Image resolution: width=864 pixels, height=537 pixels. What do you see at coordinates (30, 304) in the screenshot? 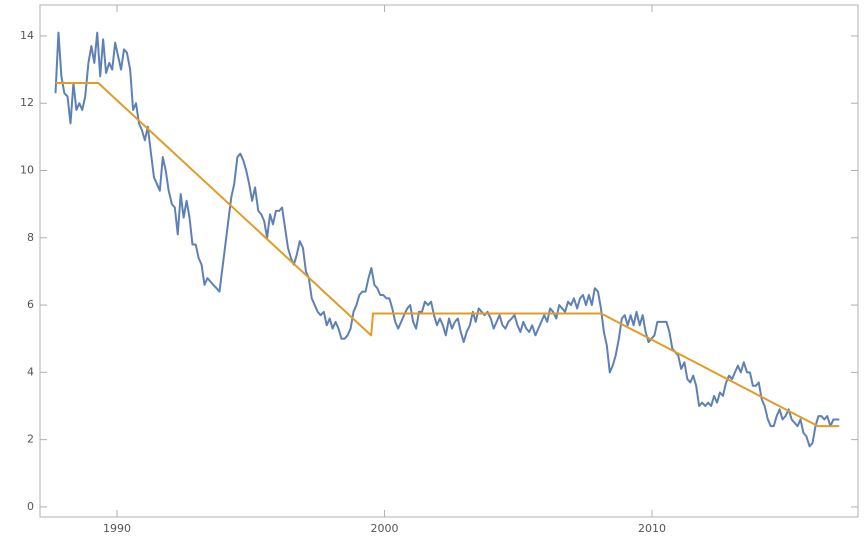
I see `y-tick-label: 6` at bounding box center [30, 304].